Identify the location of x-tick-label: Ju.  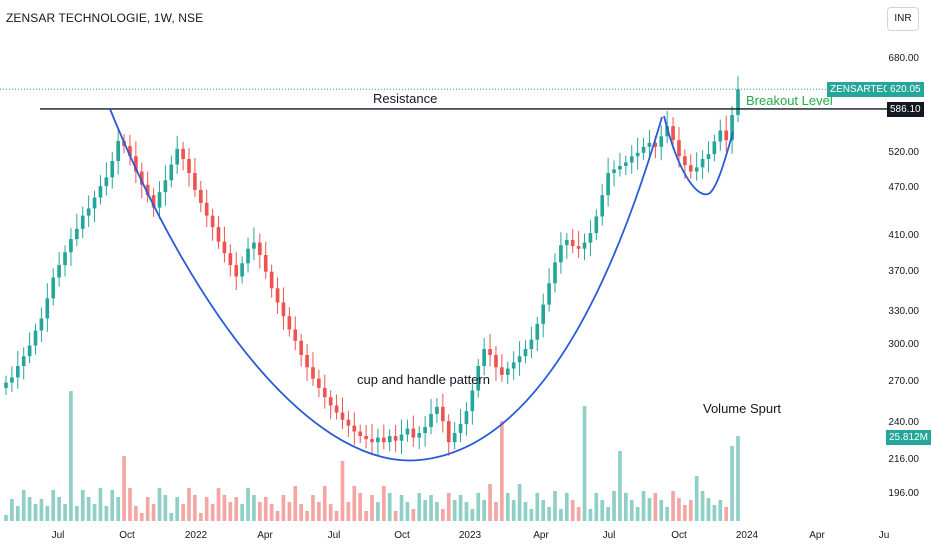
(884, 535).